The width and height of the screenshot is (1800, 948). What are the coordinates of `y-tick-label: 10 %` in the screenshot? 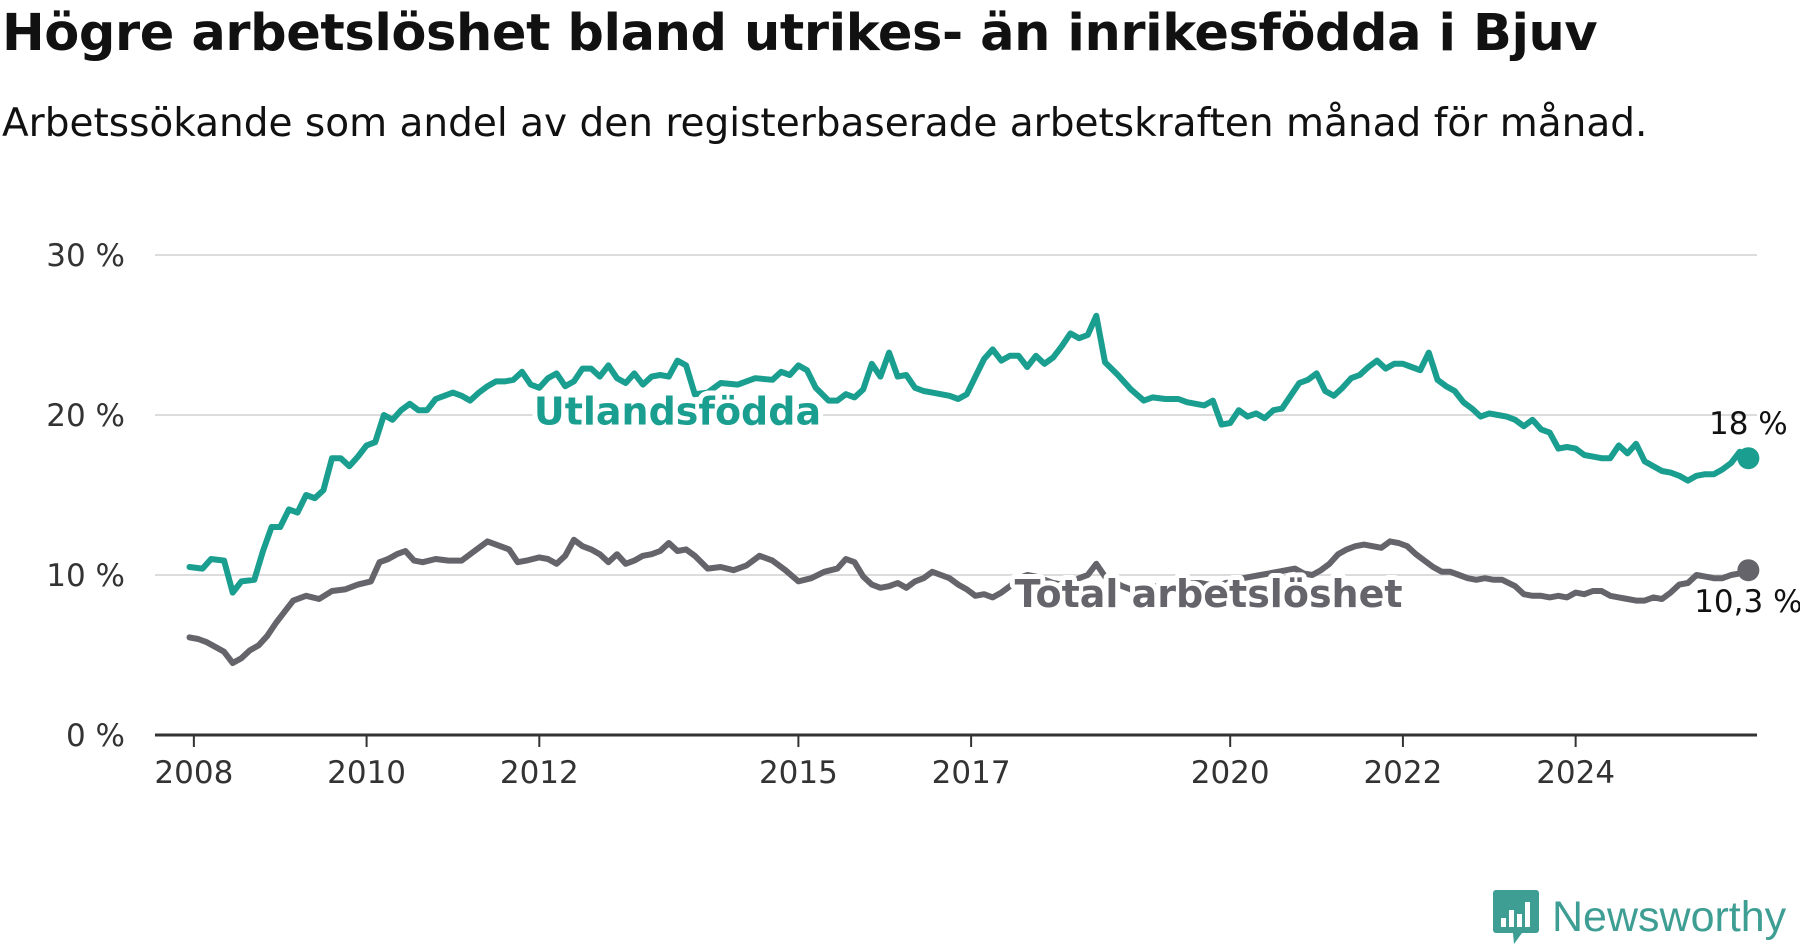 It's located at (85, 576).